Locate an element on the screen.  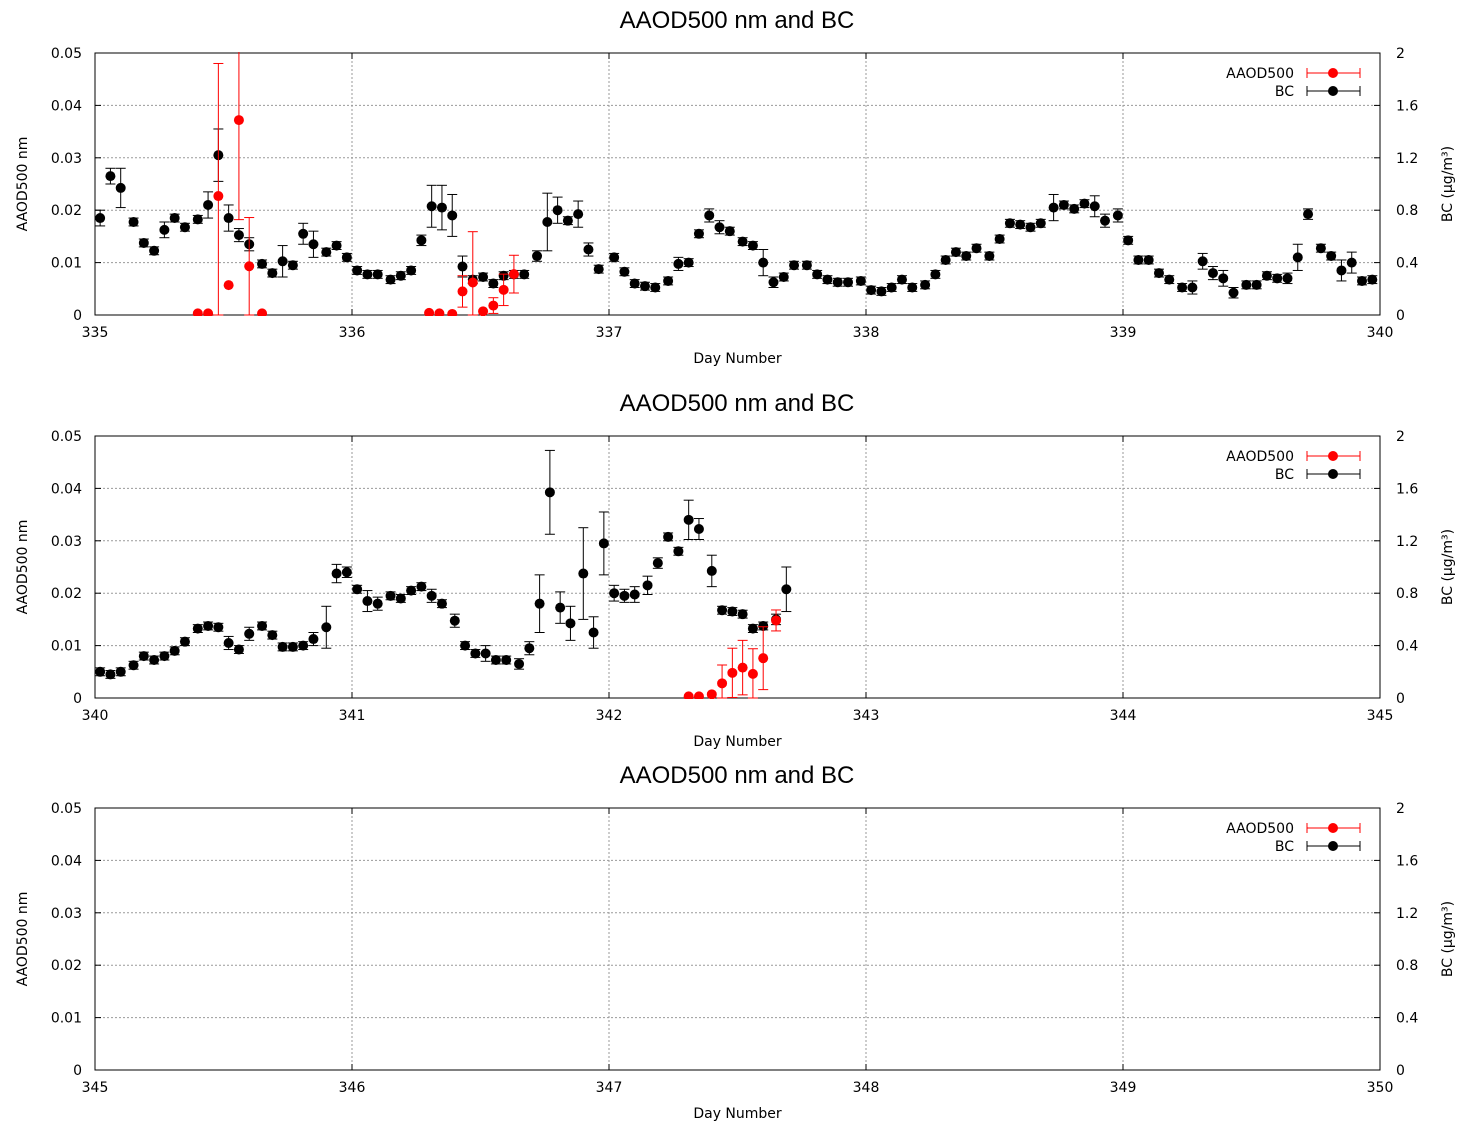
x-axis-label: Day Number is located at coordinates (737, 359).